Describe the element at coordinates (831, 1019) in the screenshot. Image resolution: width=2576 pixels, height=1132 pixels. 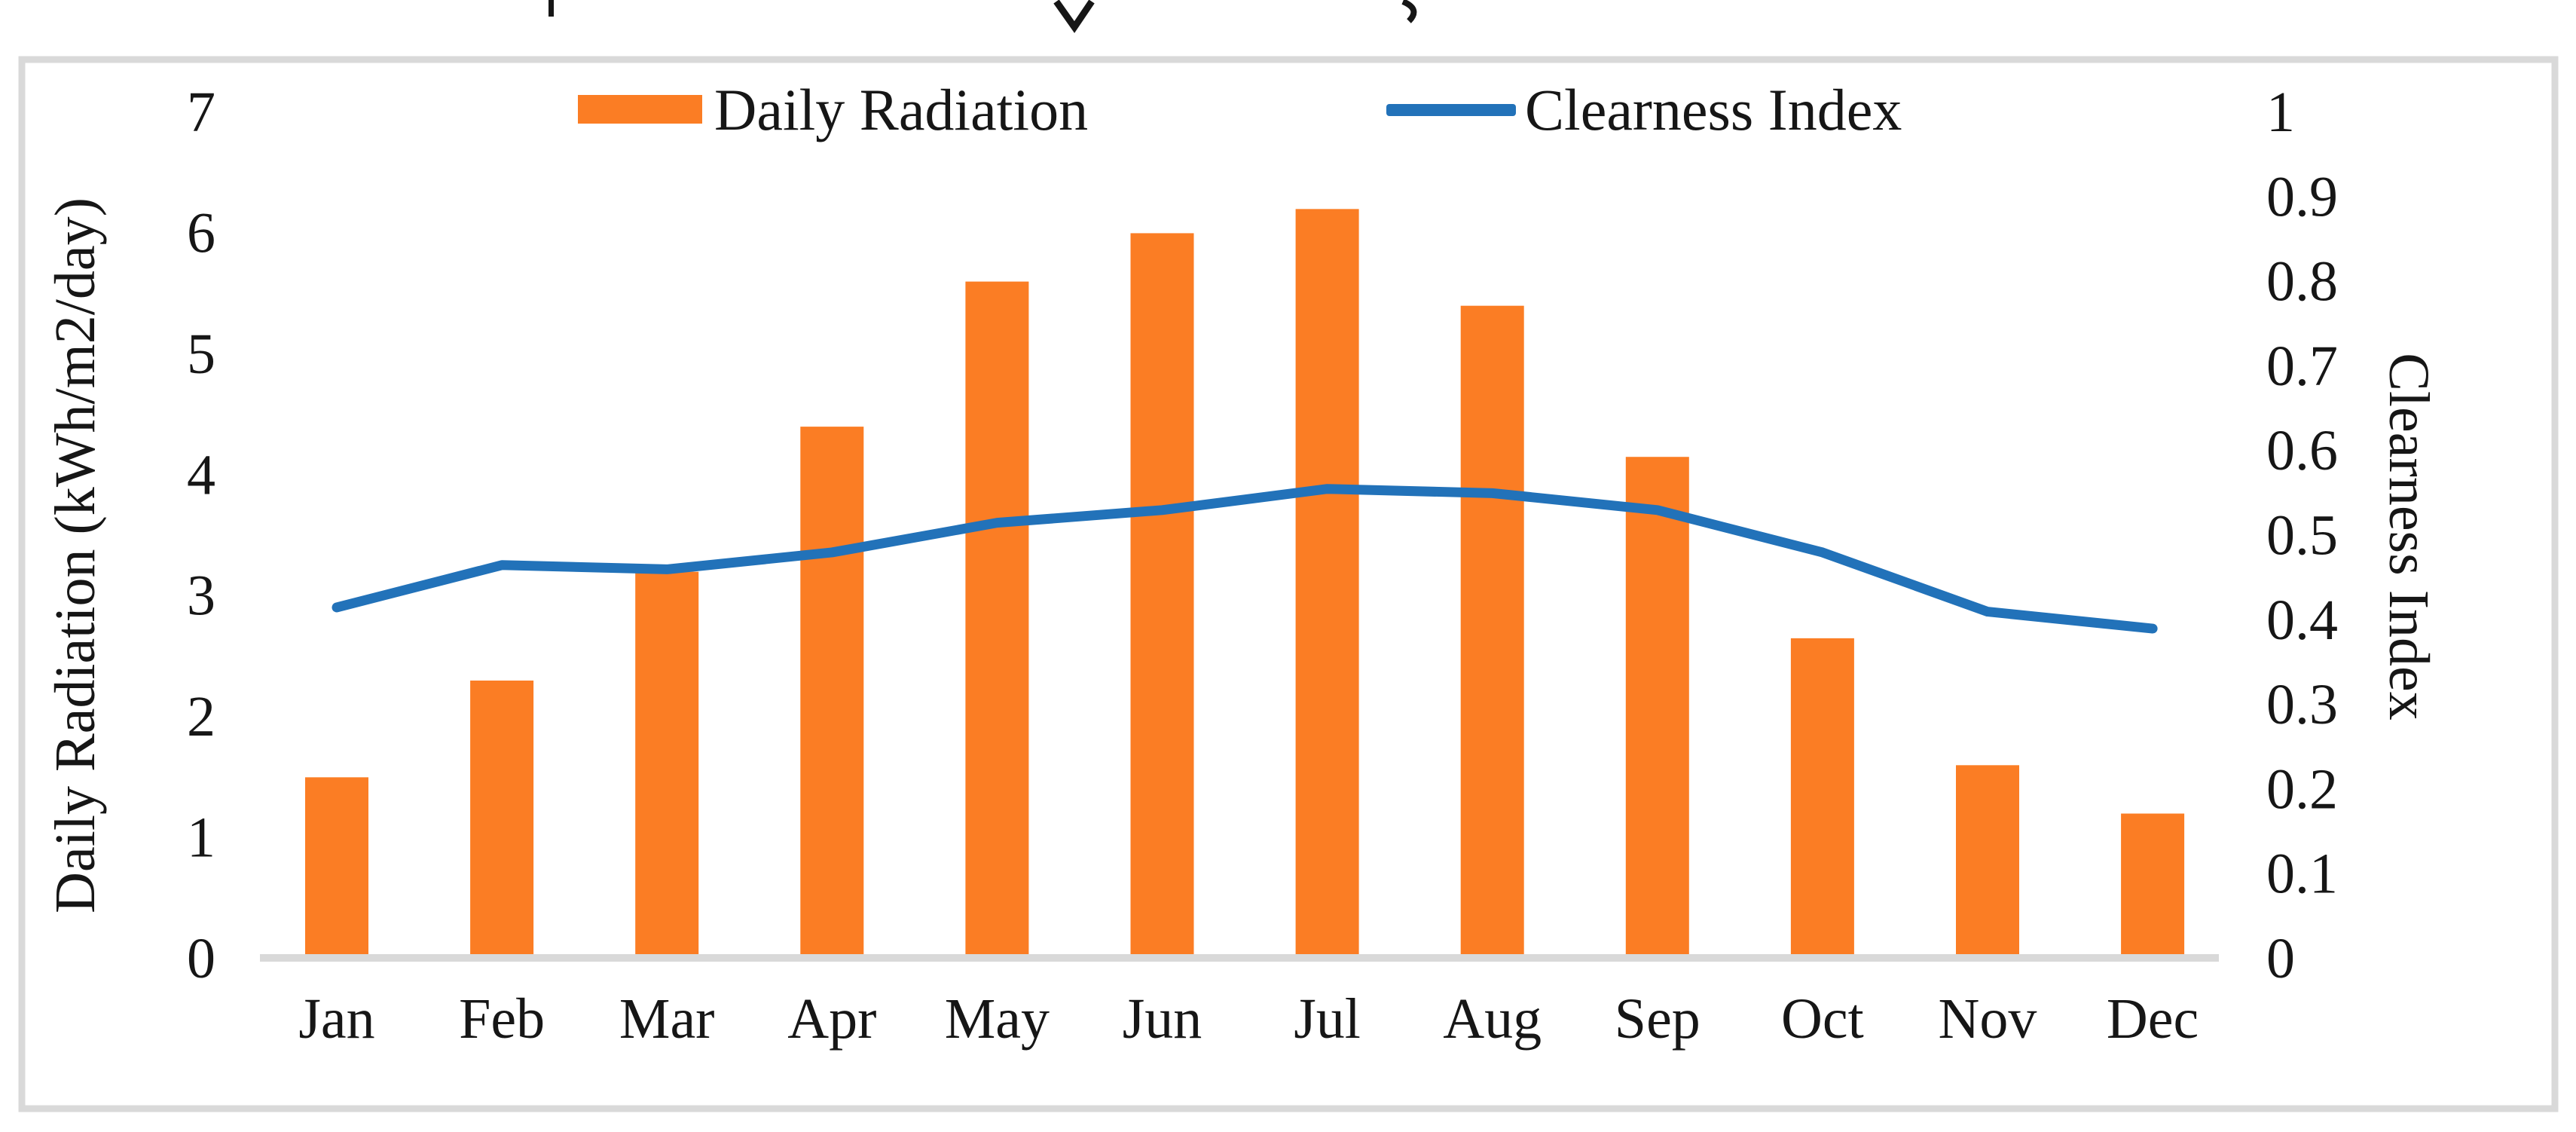
I see `month-label-apr: Apr` at that location.